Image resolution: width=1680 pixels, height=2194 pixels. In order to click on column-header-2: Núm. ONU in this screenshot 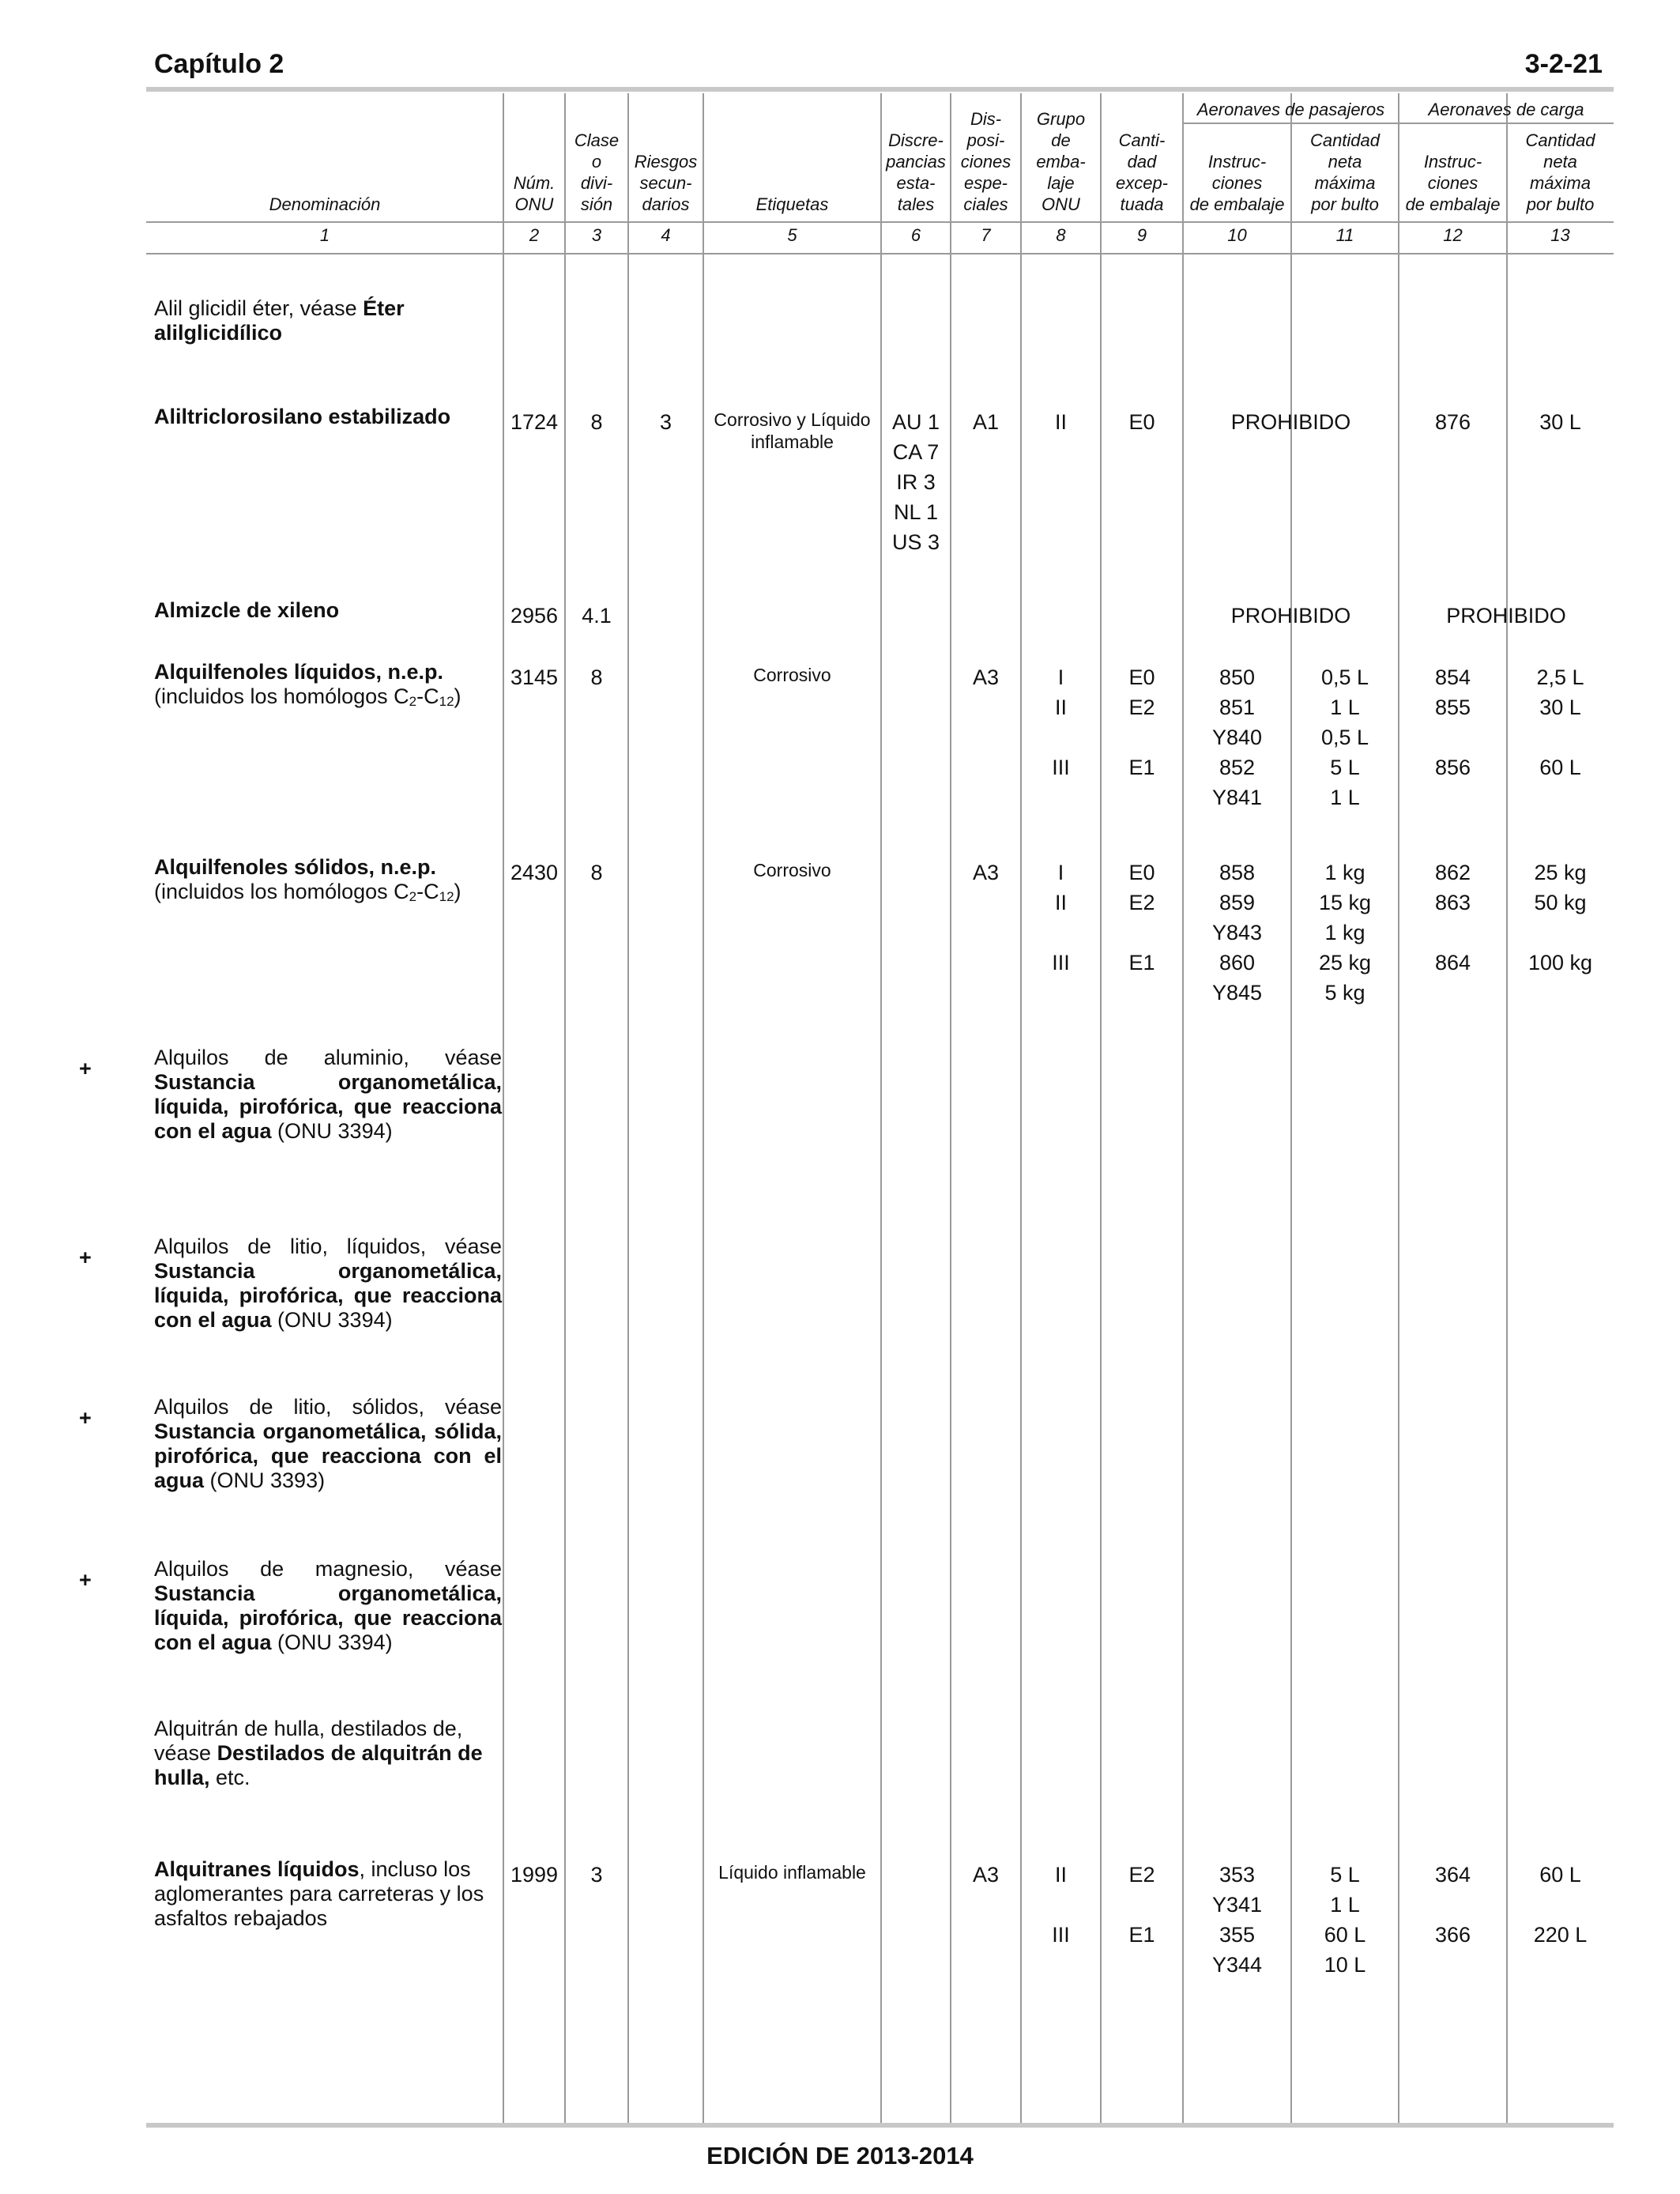, I will do `click(534, 193)`.